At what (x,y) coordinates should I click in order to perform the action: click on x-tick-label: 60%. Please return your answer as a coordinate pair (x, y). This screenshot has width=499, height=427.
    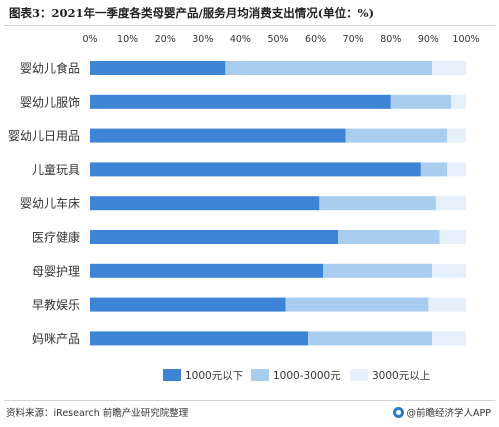
    Looking at the image, I should click on (315, 39).